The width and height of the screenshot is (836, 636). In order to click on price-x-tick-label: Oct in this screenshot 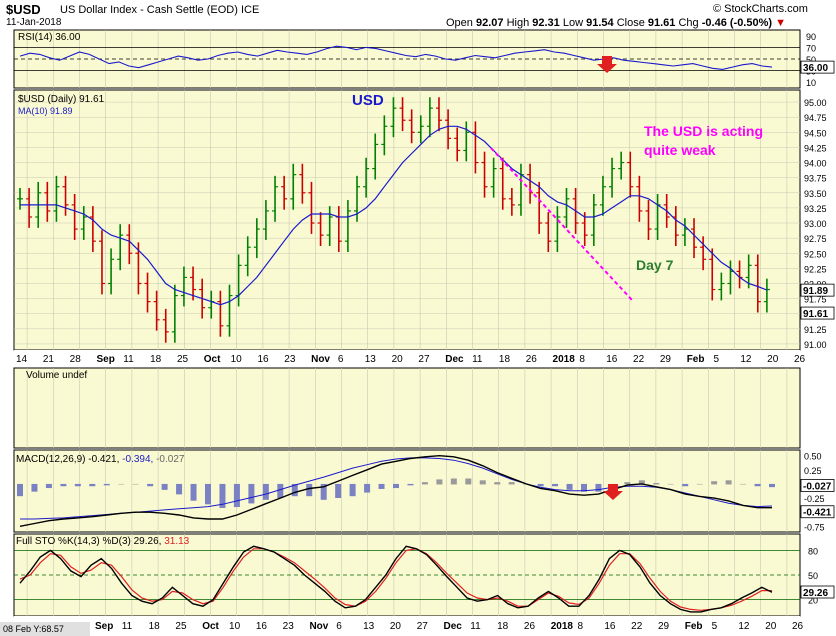, I will do `click(212, 359)`.